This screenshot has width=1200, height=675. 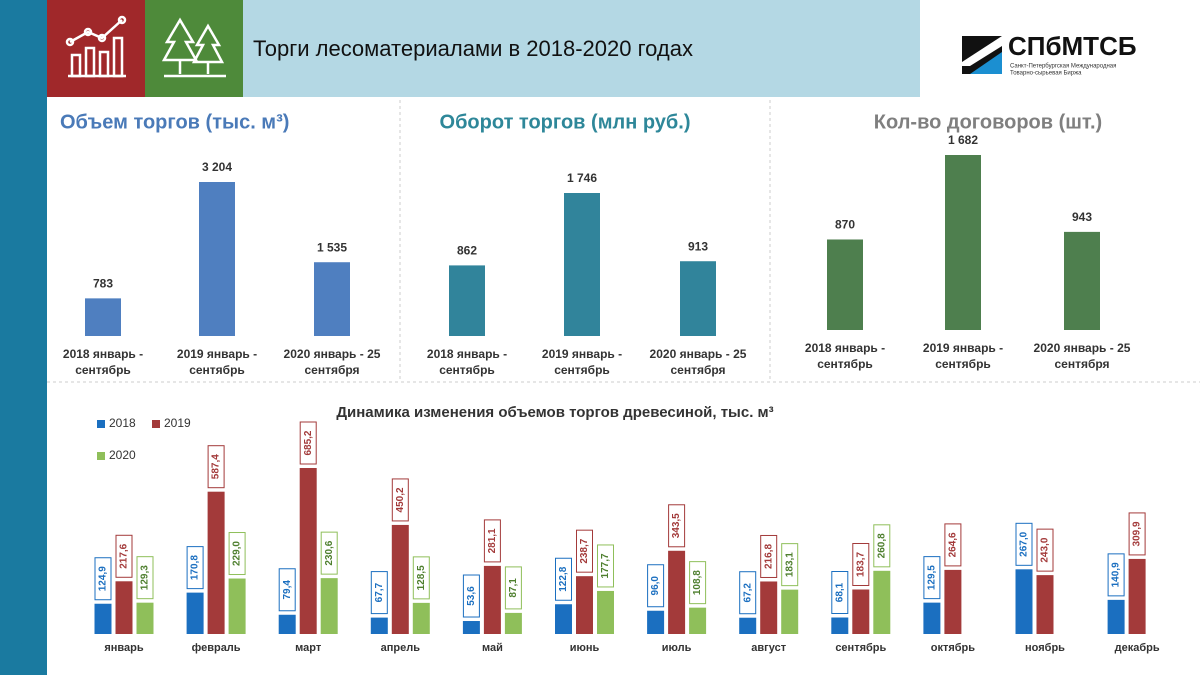 I want to click on value-label: 309,9, so click(x=1137, y=533).